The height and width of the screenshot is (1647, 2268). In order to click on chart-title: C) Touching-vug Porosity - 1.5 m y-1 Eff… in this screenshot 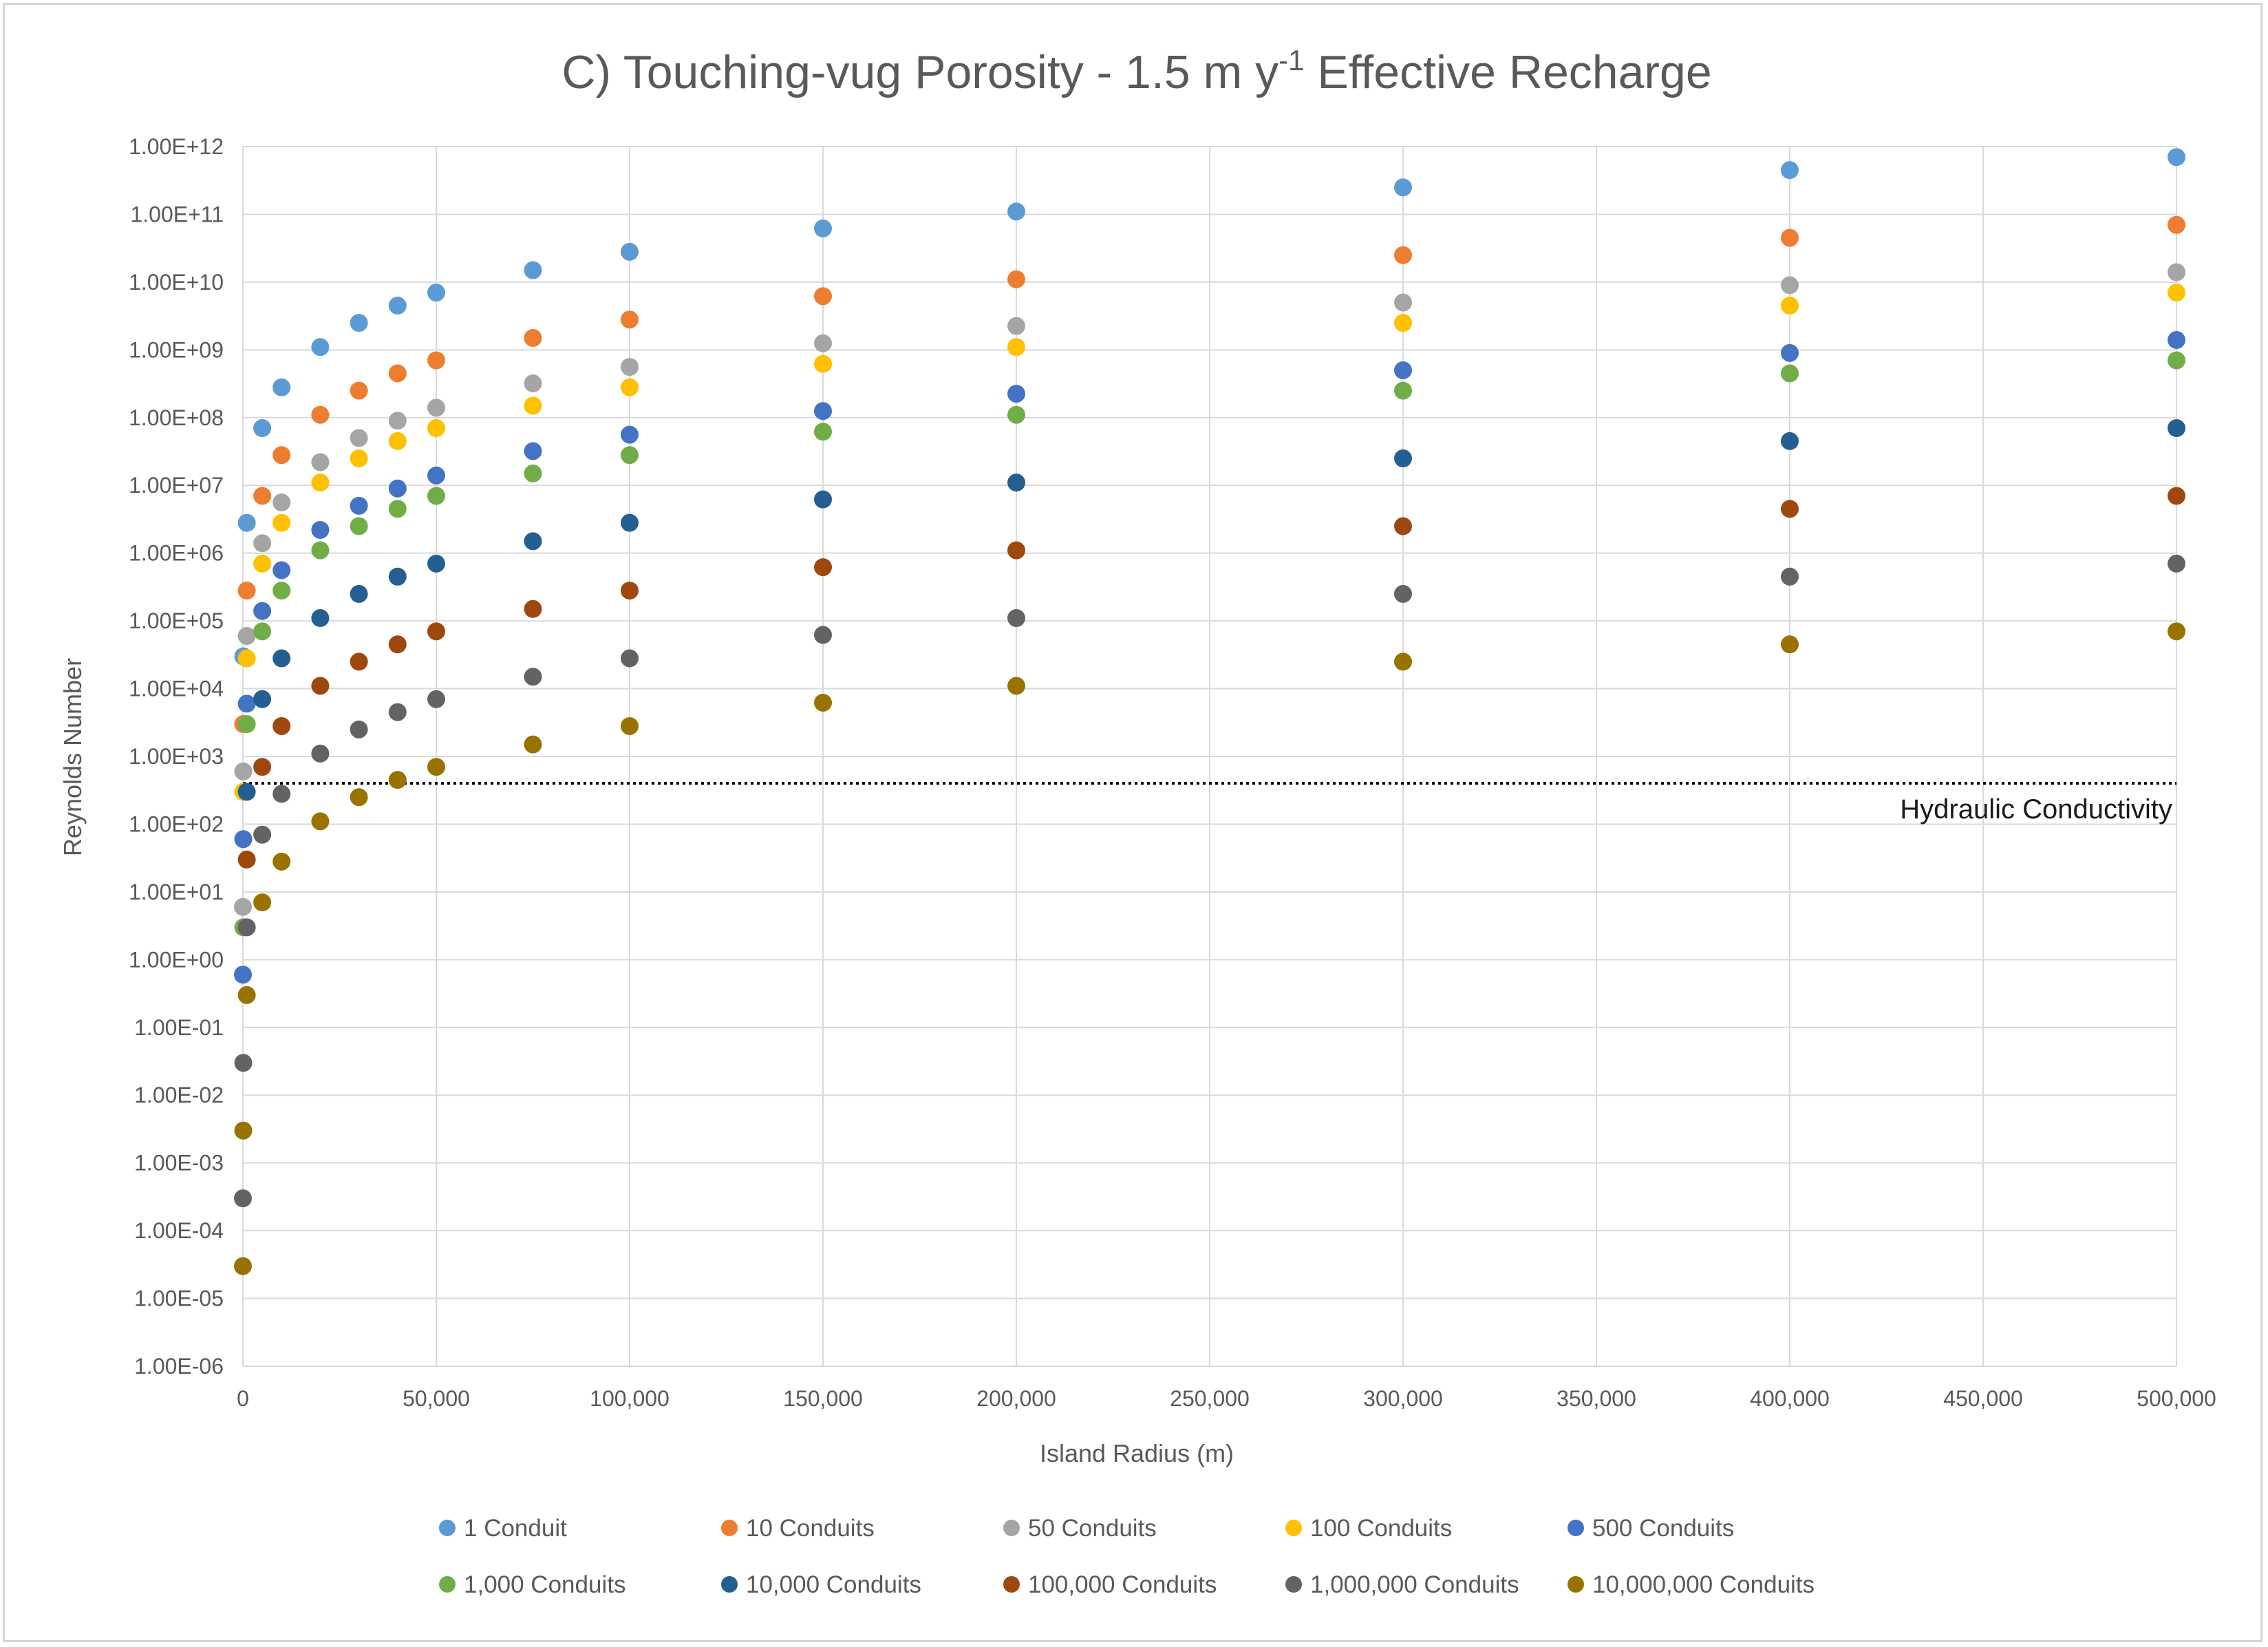, I will do `click(1136, 71)`.